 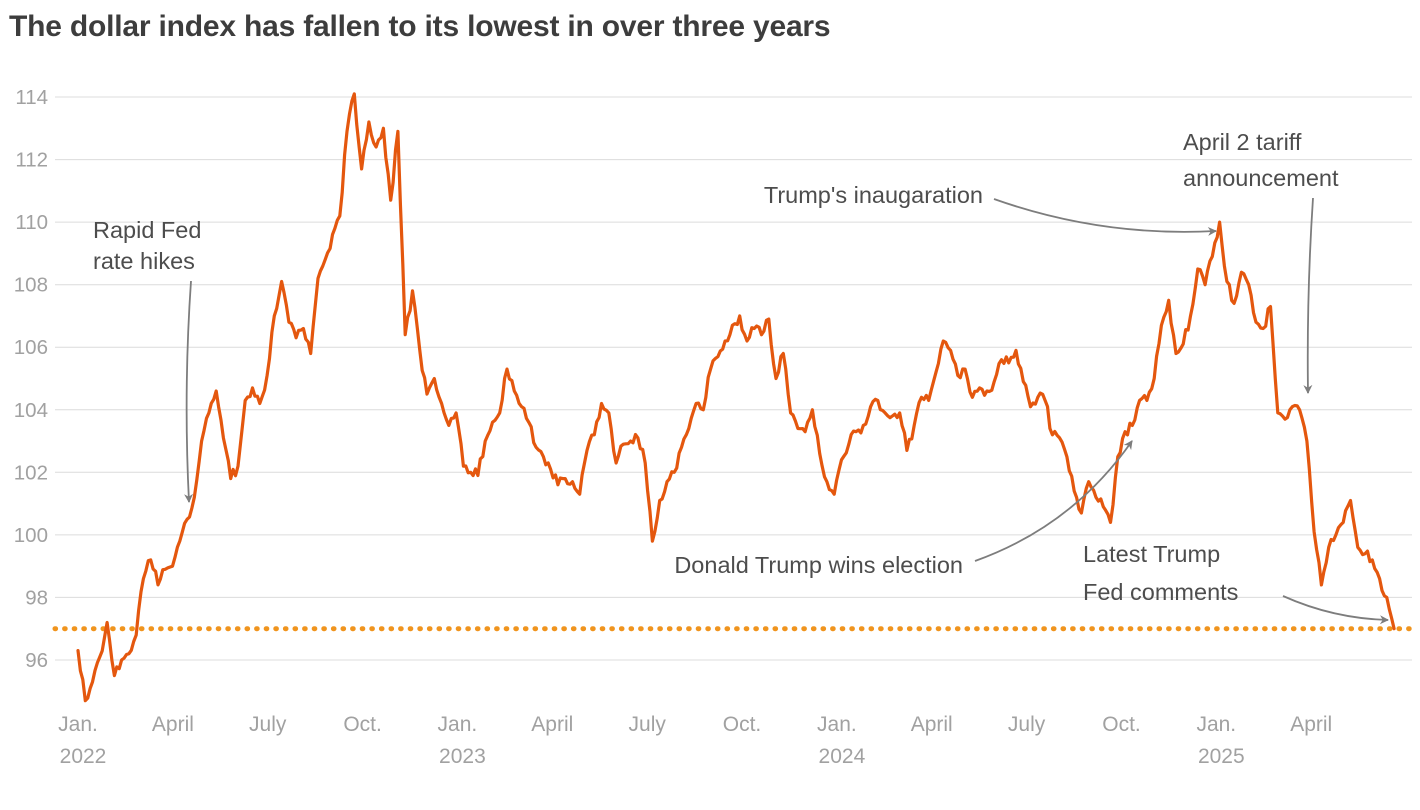 What do you see at coordinates (31, 222) in the screenshot?
I see `y-axis-label: 110` at bounding box center [31, 222].